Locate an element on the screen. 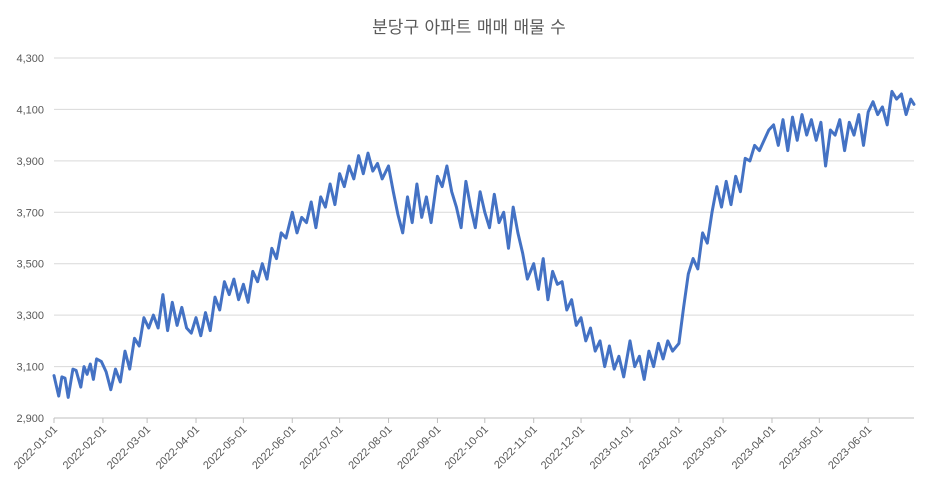 The image size is (938, 485). x-tick-label: 2022-06-01 is located at coordinates (274, 448).